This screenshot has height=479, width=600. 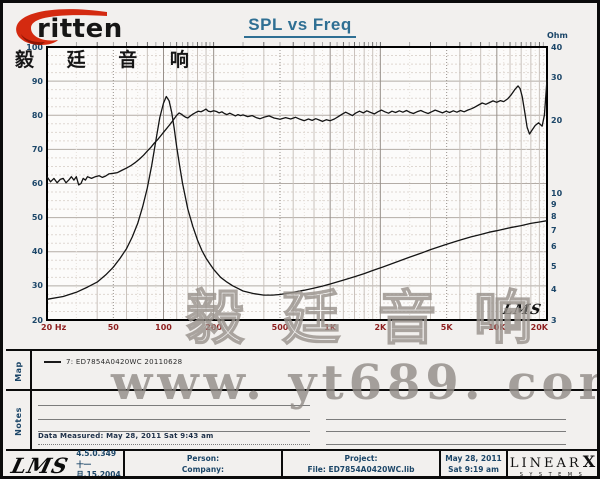 I want to click on footer-date-cell: May 28, 2011 Sat 9:19 am, so click(x=472, y=463).